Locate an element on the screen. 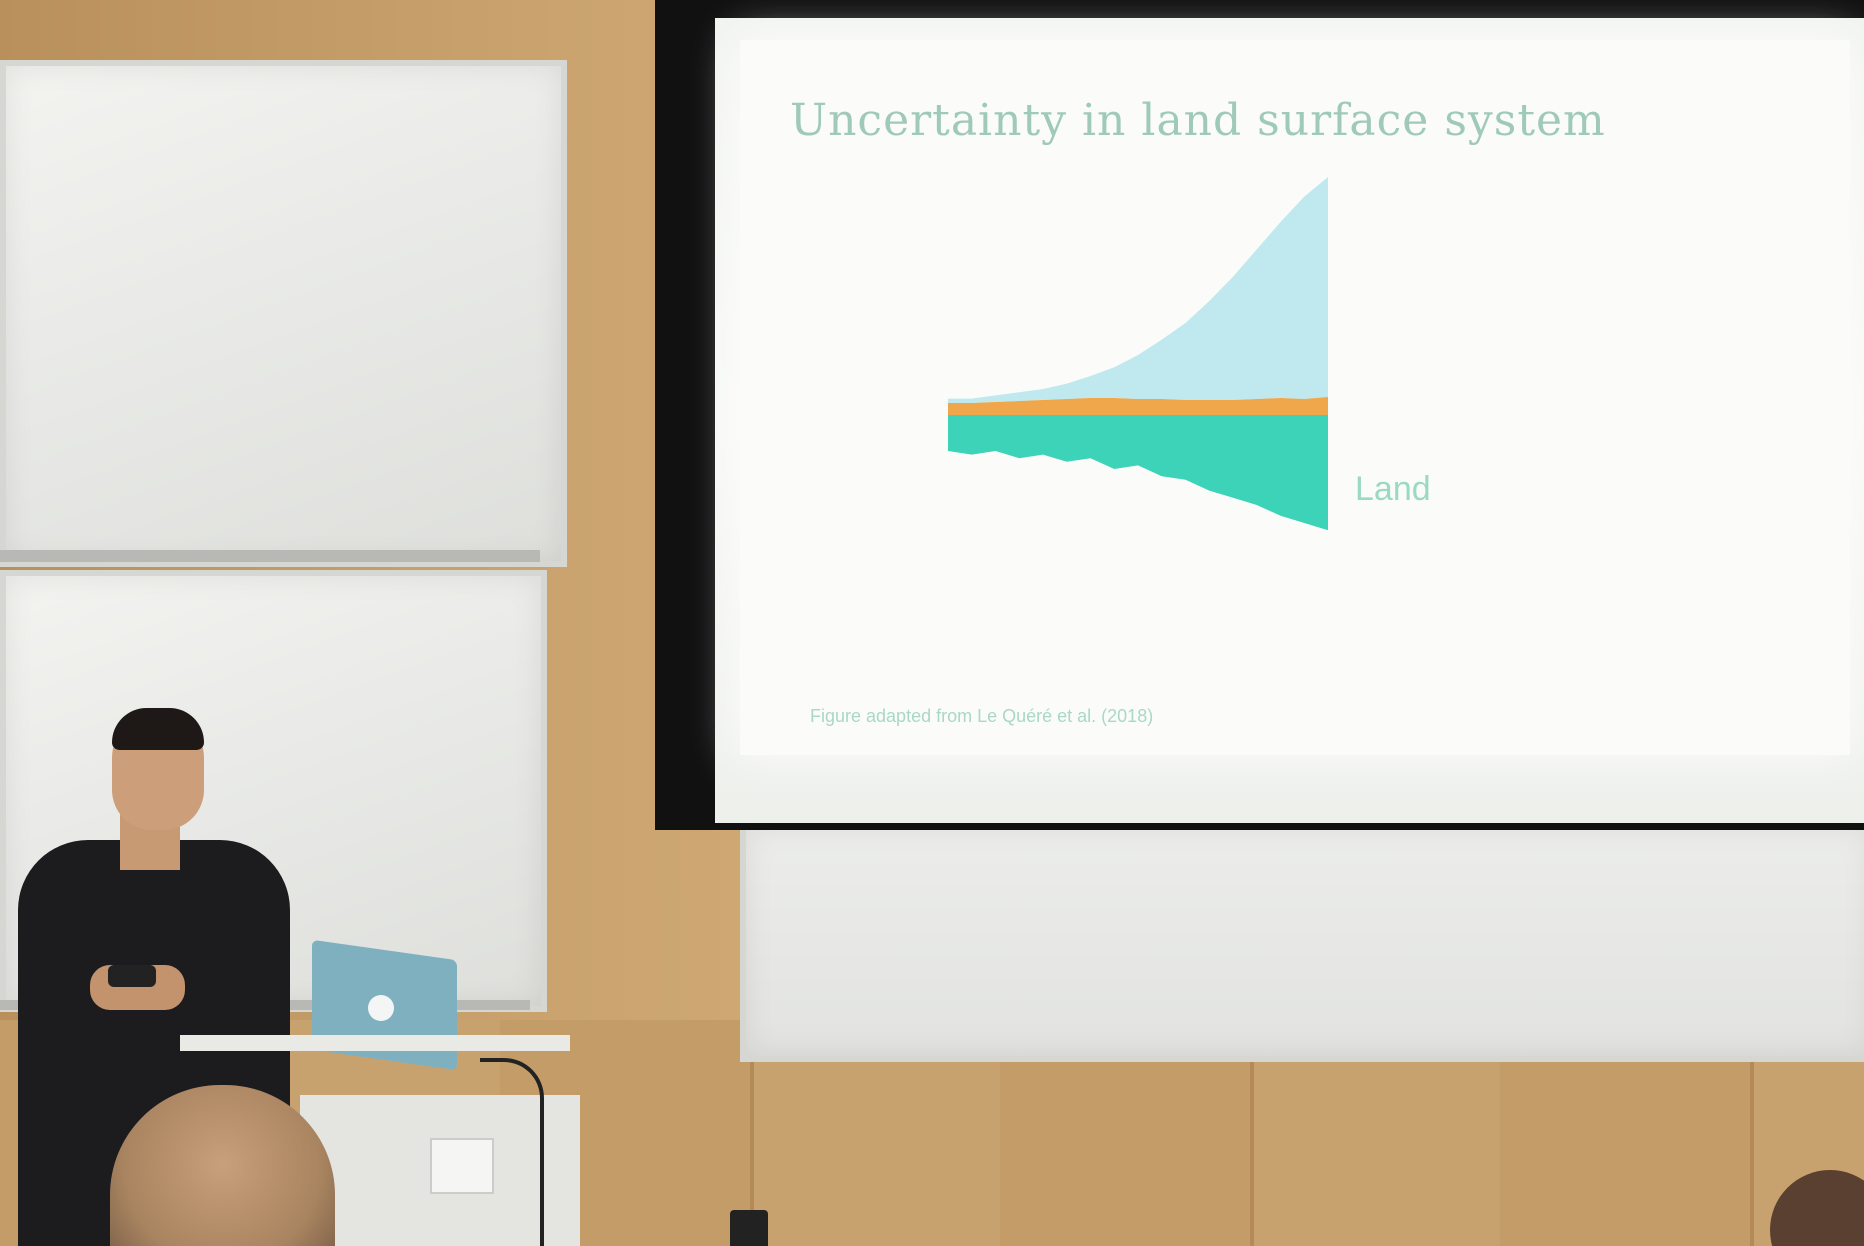 The width and height of the screenshot is (1864, 1246). presenter-hair is located at coordinates (158, 729).